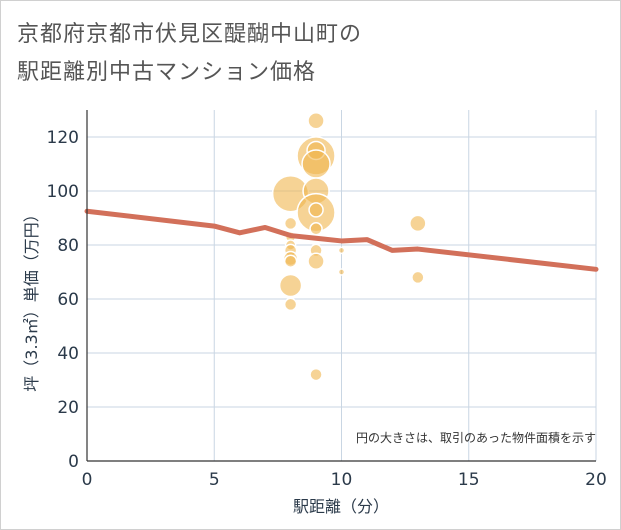  Describe the element at coordinates (63, 192) in the screenshot. I see `y-tick-label: 100` at that location.